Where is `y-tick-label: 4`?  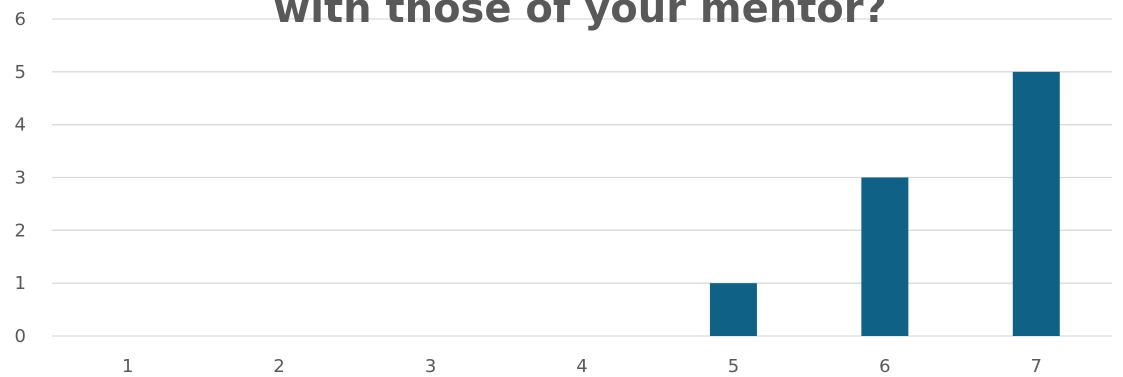 y-tick-label: 4 is located at coordinates (20, 125).